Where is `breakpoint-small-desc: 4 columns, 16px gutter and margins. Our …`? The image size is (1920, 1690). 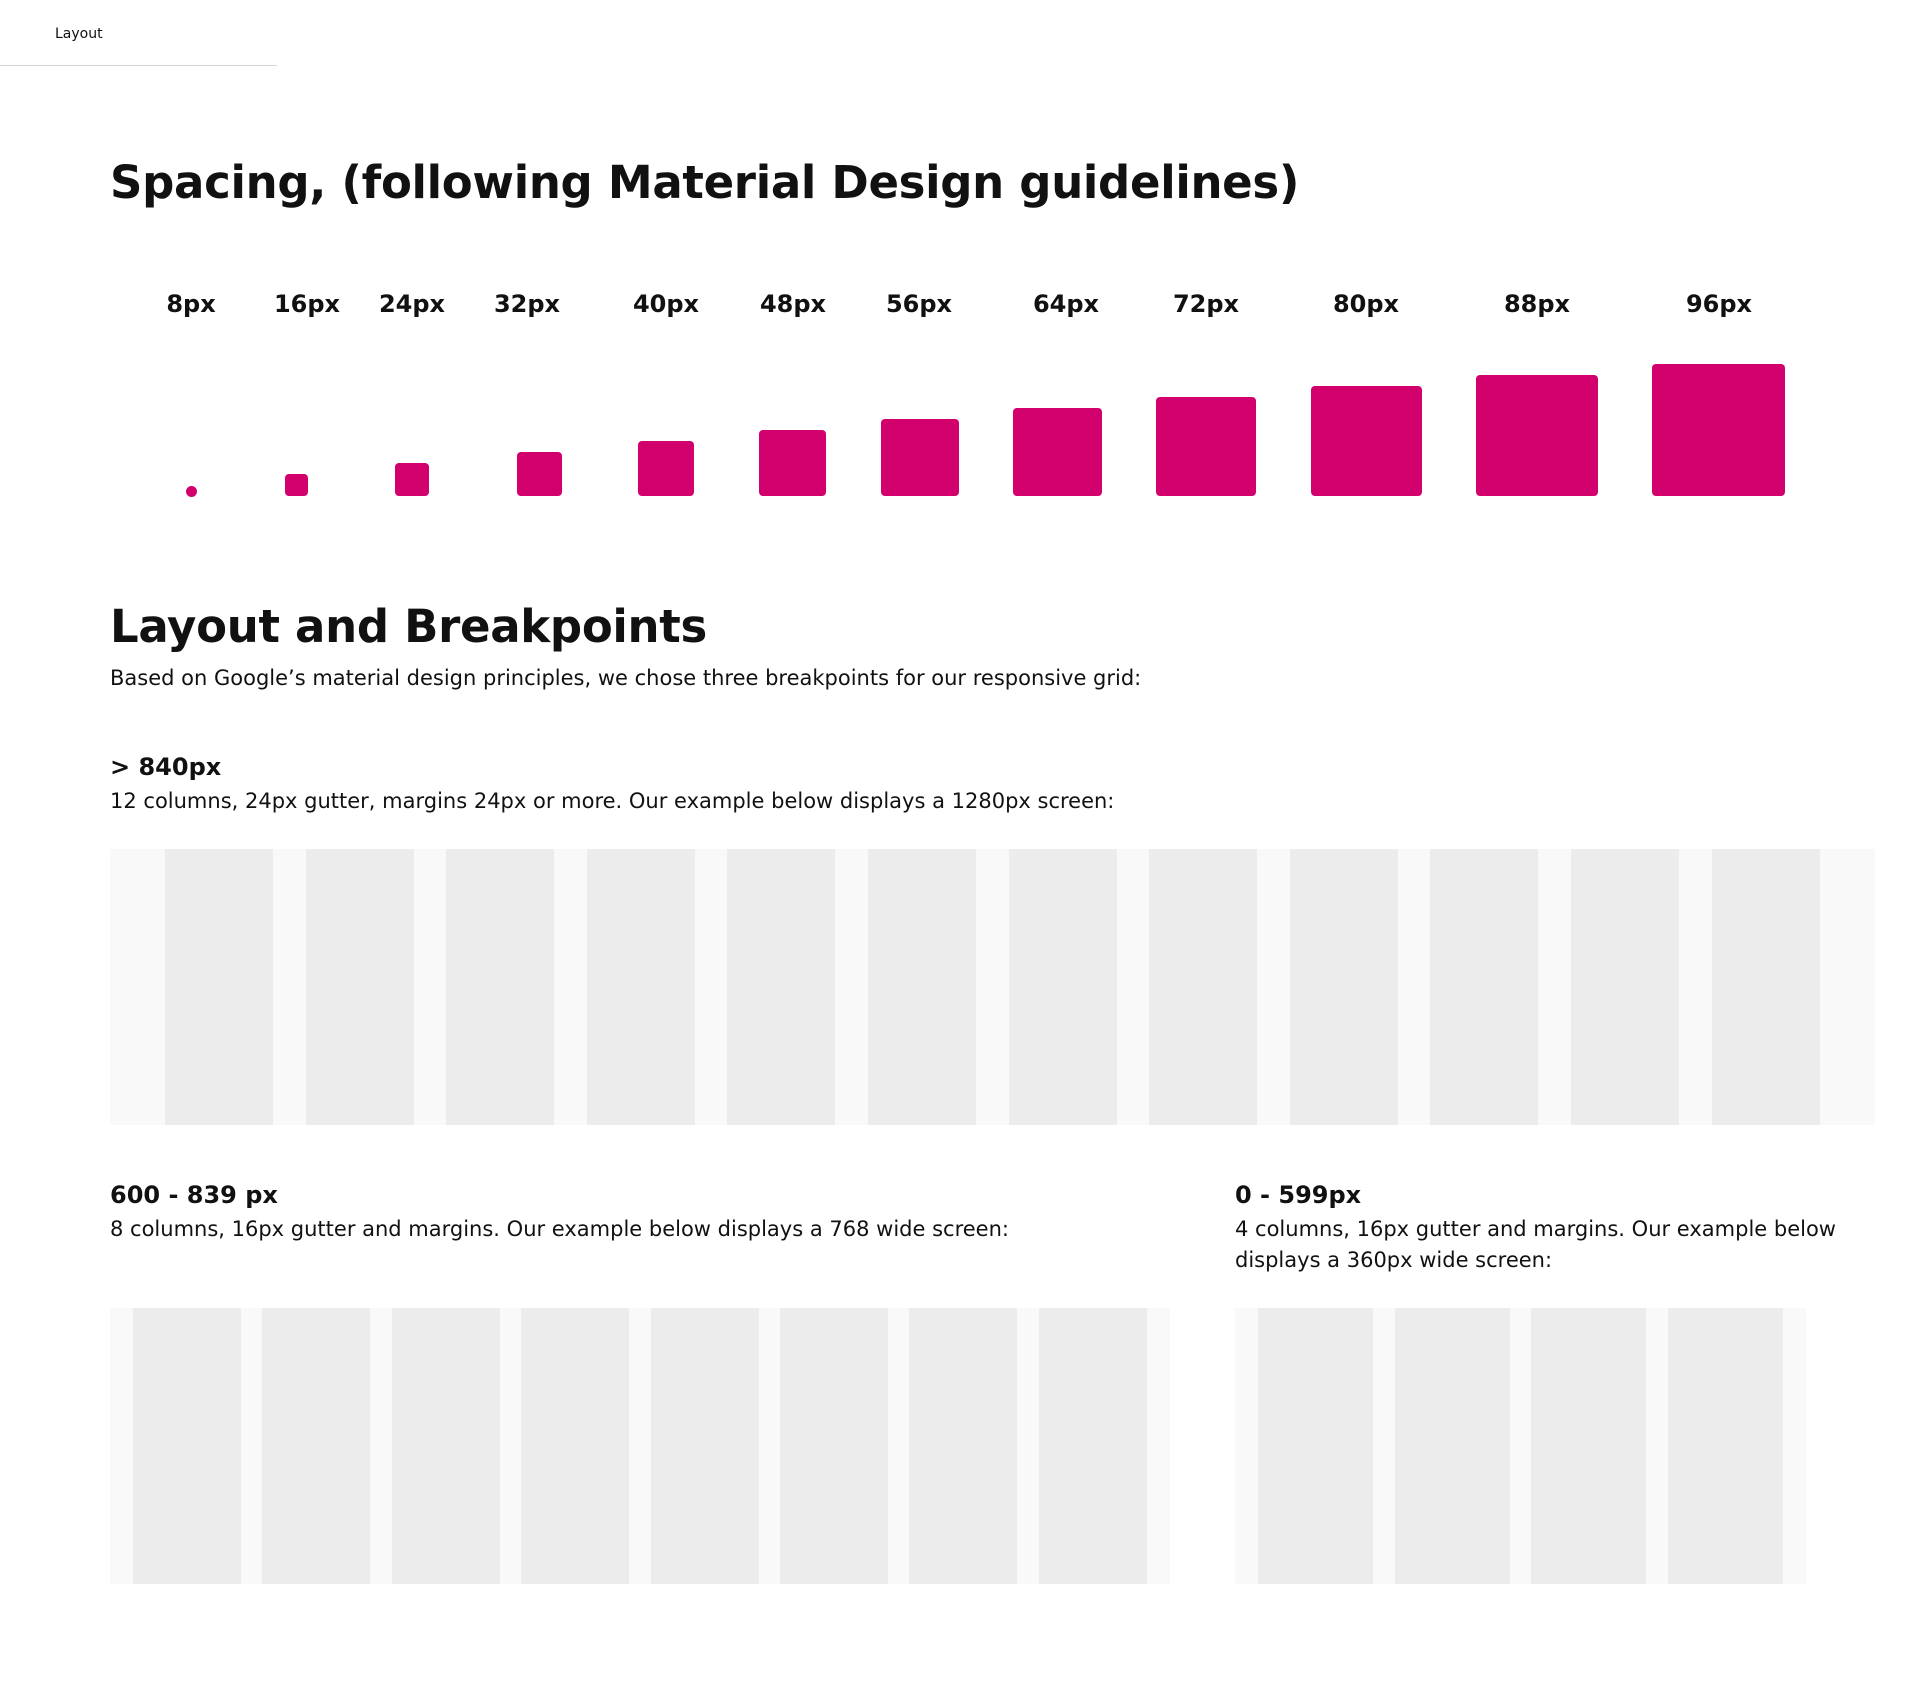 breakpoint-small-desc: 4 columns, 16px gutter and margins. Our … is located at coordinates (1535, 1244).